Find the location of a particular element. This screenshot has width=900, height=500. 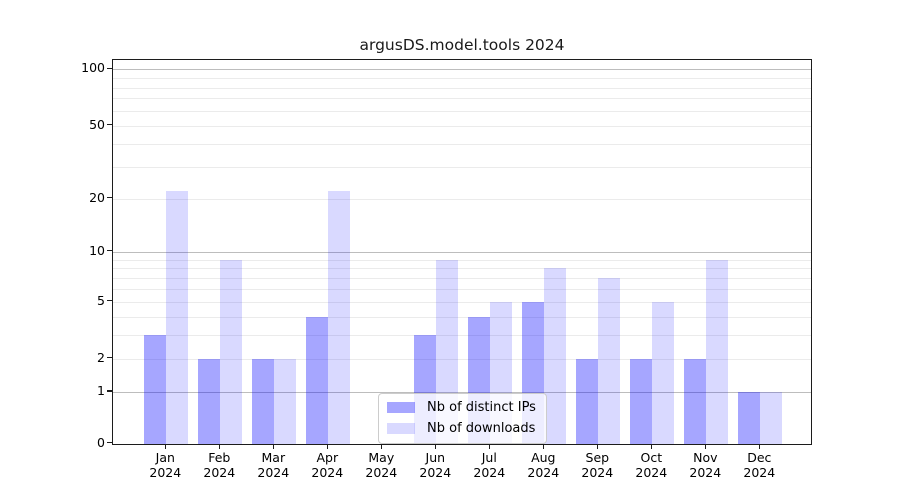

x-tick-month: Aug is located at coordinates (543, 457).